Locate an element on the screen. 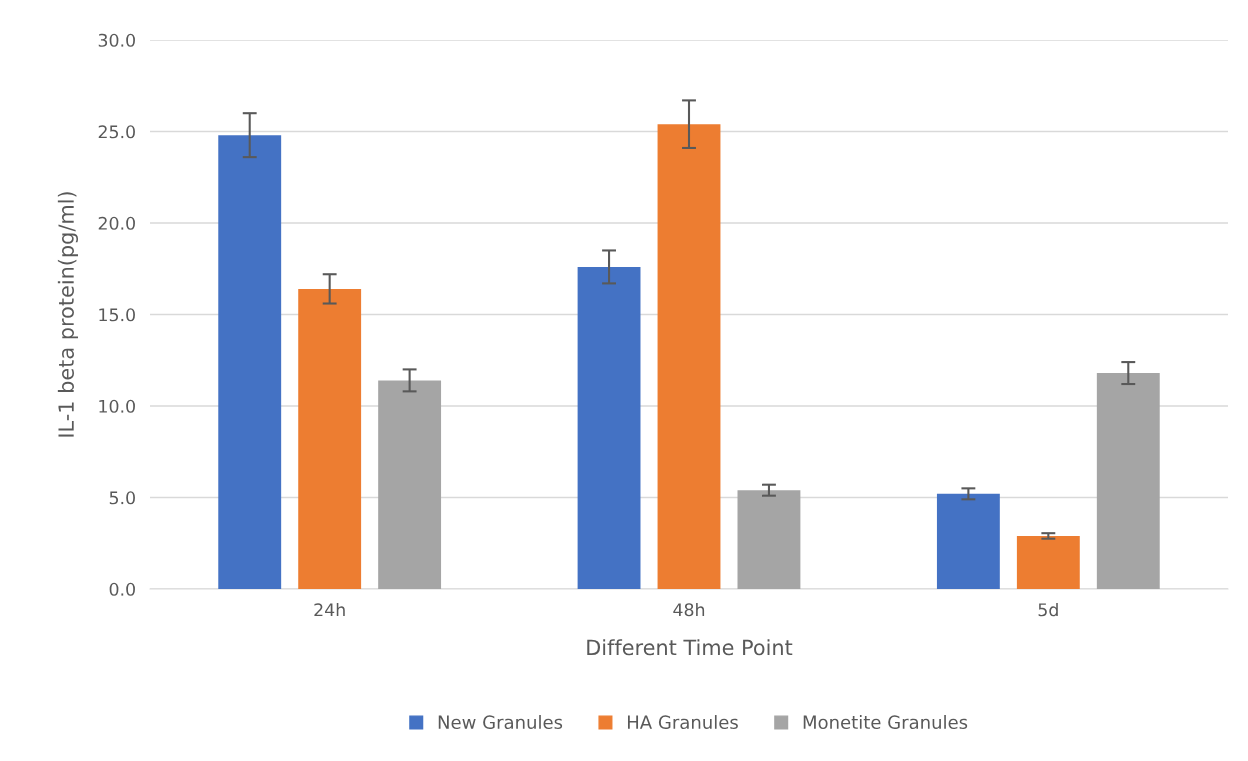 Image resolution: width=1248 pixels, height=761 pixels. y-tick-label: 5.0 is located at coordinates (122, 498).